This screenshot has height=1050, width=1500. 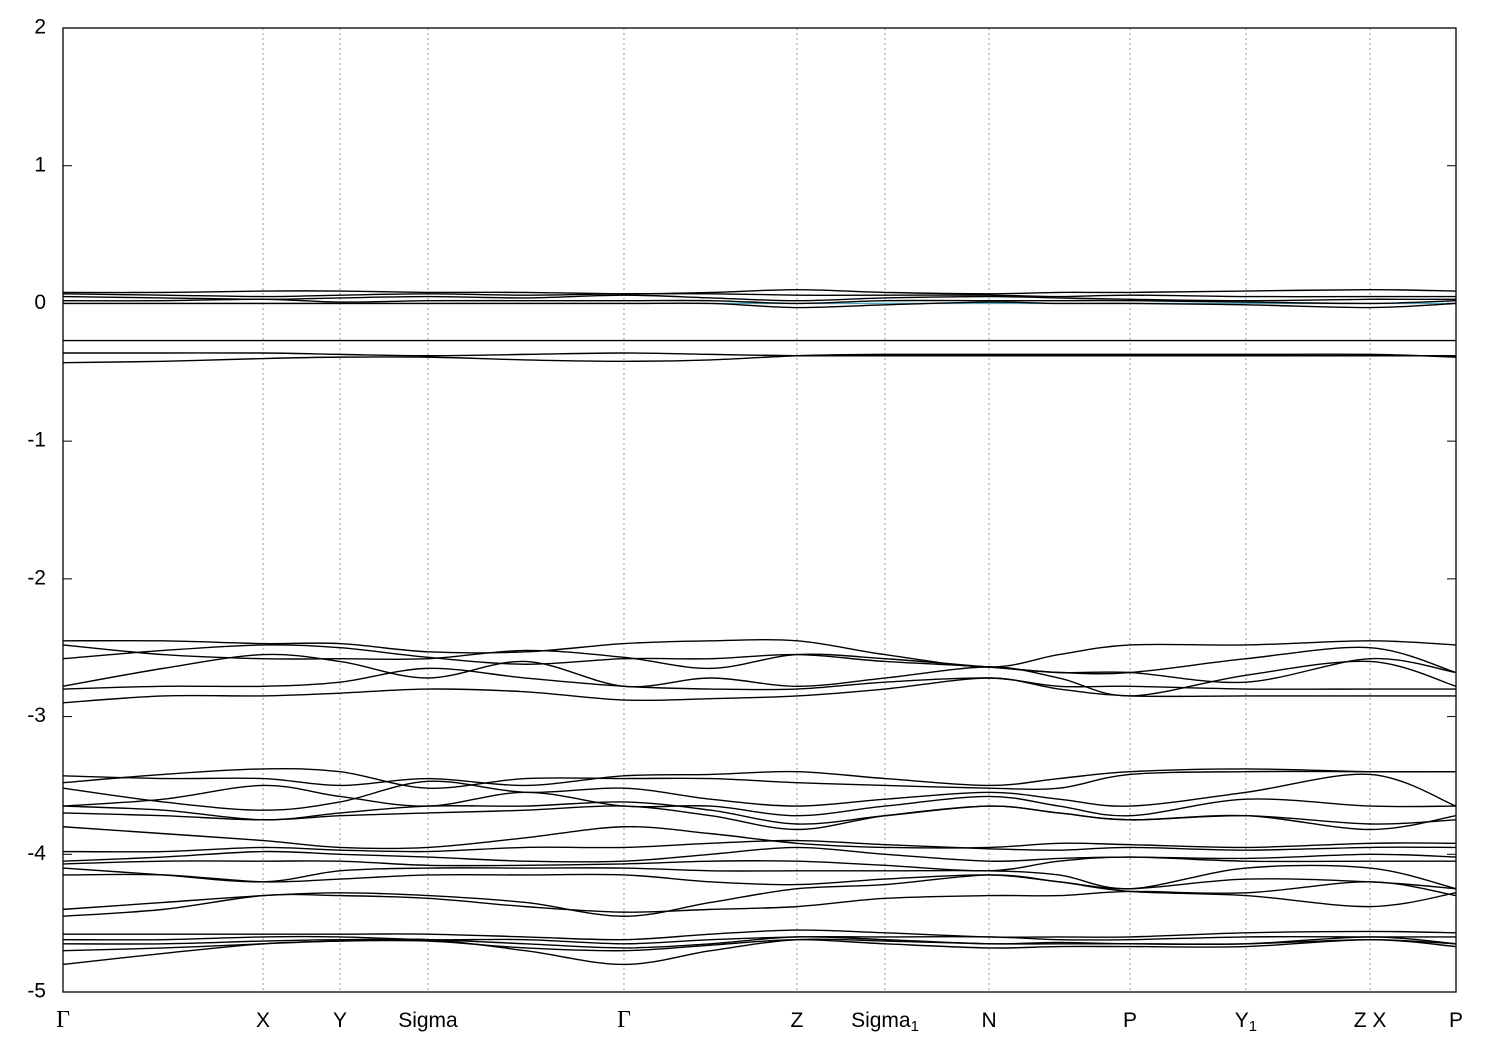 I want to click on x-tick-text: N, so click(x=988, y=1020).